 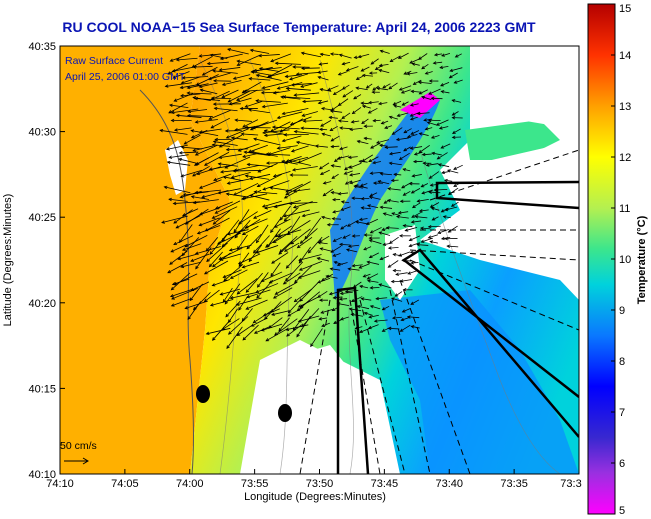 What do you see at coordinates (625, 260) in the screenshot?
I see `colorbar-tick-label: 10` at bounding box center [625, 260].